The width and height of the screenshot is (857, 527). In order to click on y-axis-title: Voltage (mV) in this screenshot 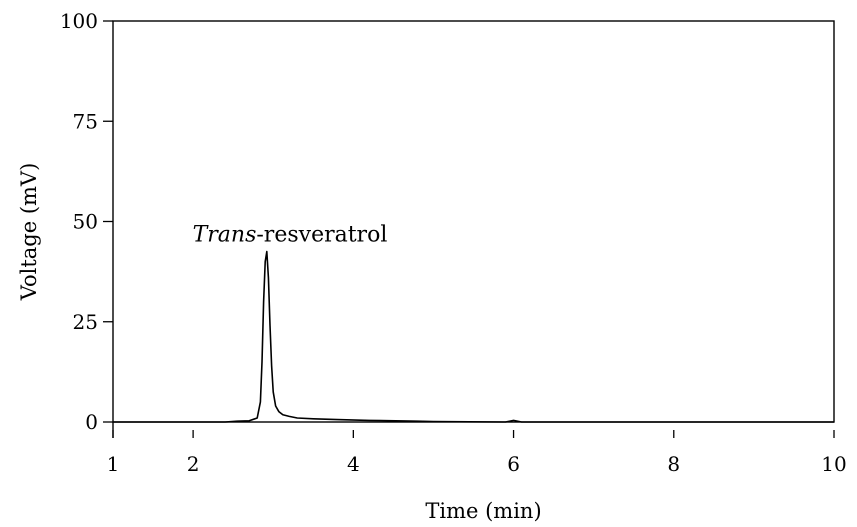, I will do `click(29, 232)`.